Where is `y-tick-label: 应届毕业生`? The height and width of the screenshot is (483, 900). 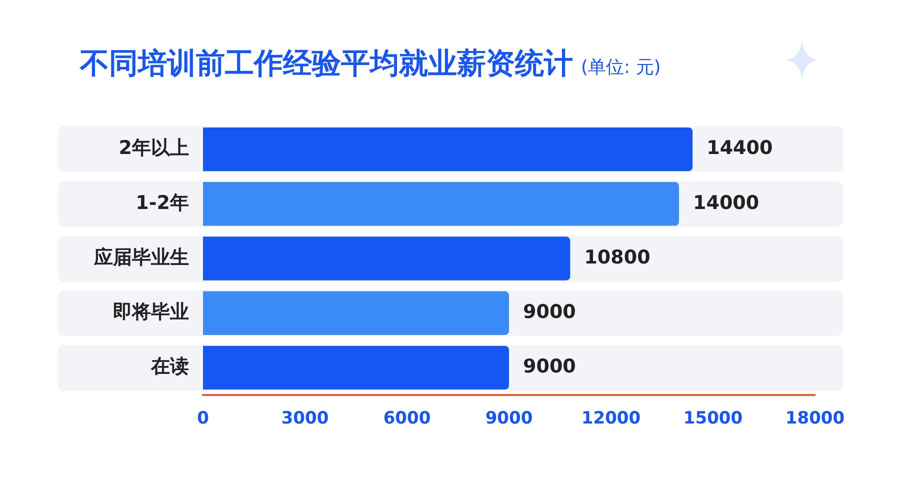 y-tick-label: 应届毕业生 is located at coordinates (141, 257).